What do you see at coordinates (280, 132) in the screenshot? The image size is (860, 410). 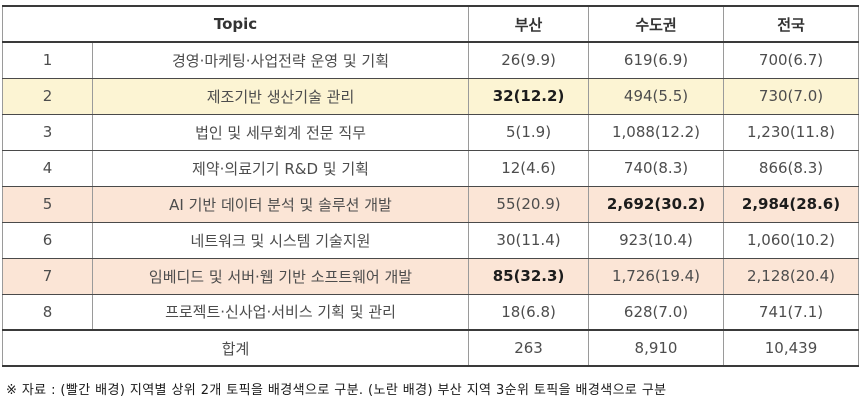 I see `topic-cell: 법인 및 세무회계 전문 직무` at bounding box center [280, 132].